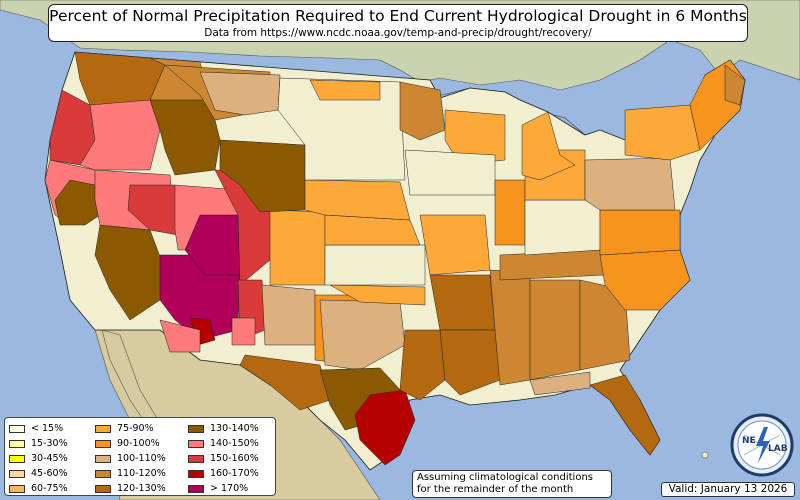 Image resolution: width=800 pixels, height=500 pixels. I want to click on legend-item: 160-170%, so click(223, 473).